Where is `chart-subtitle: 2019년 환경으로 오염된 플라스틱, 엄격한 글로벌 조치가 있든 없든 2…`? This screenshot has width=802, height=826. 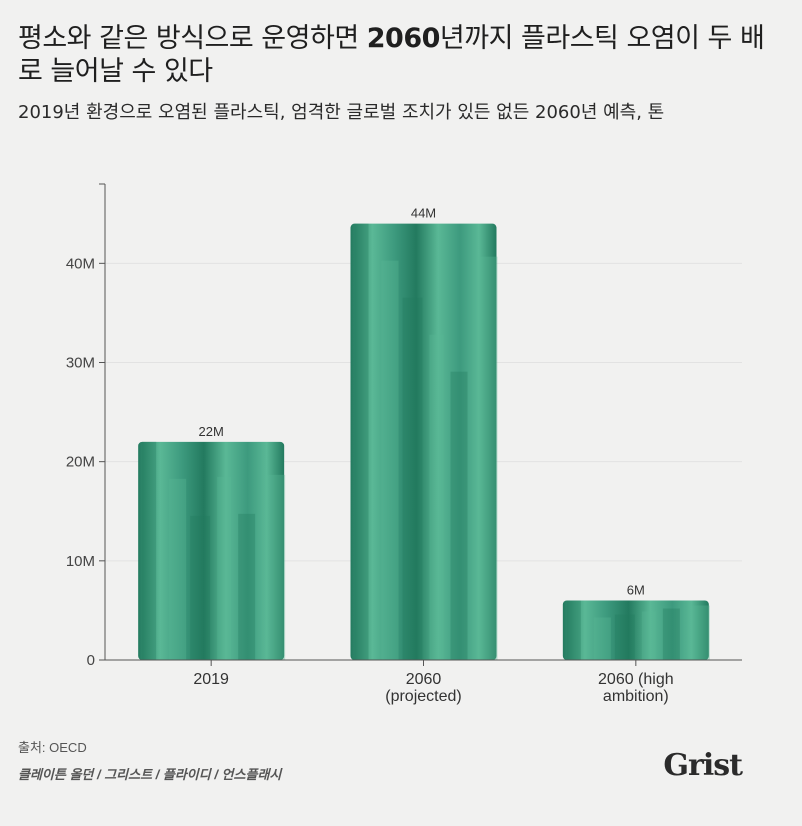 chart-subtitle: 2019년 환경으로 오염된 플라스틱, 엄격한 글로벌 조치가 있든 없든 2… is located at coordinates (341, 112).